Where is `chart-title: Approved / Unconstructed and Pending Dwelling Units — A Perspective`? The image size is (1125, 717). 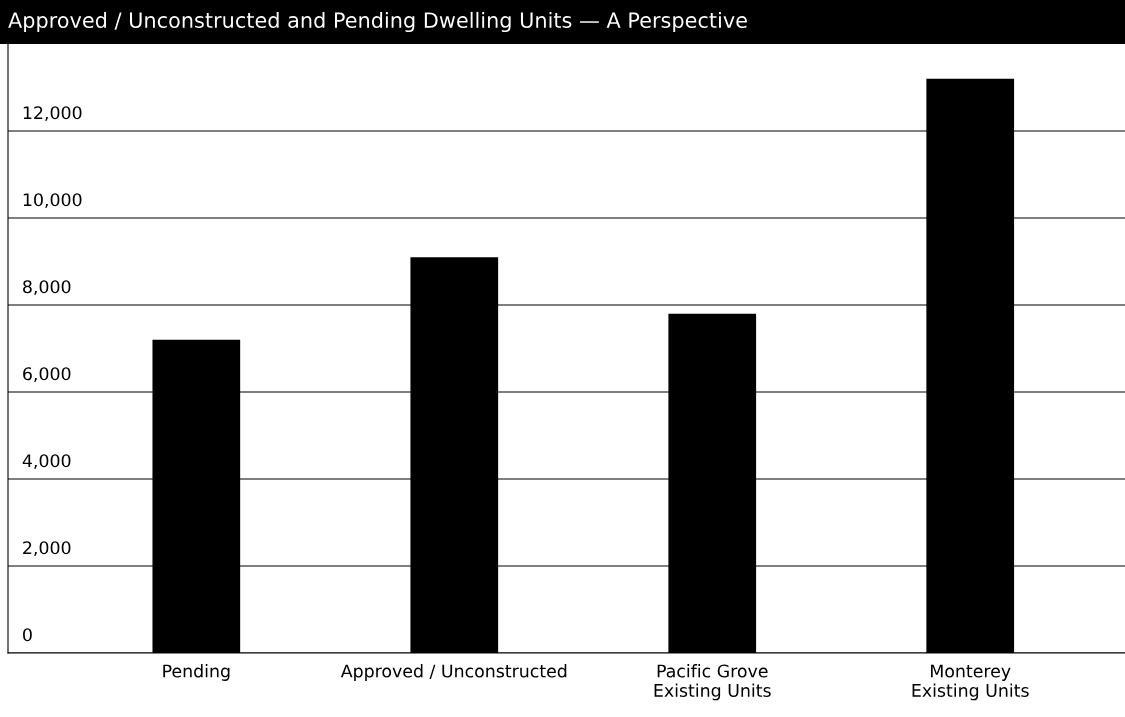
chart-title: Approved / Unconstructed and Pending Dwelling Units — A Perspective is located at coordinates (377, 22).